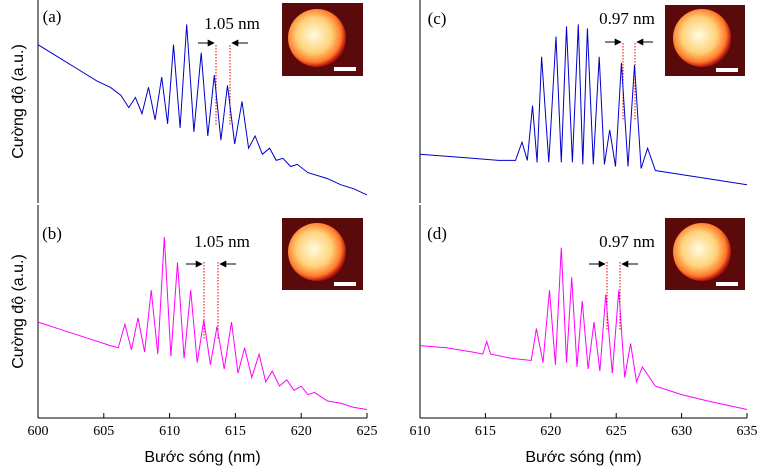  What do you see at coordinates (747, 431) in the screenshot?
I see `x-tick-label: 635` at bounding box center [747, 431].